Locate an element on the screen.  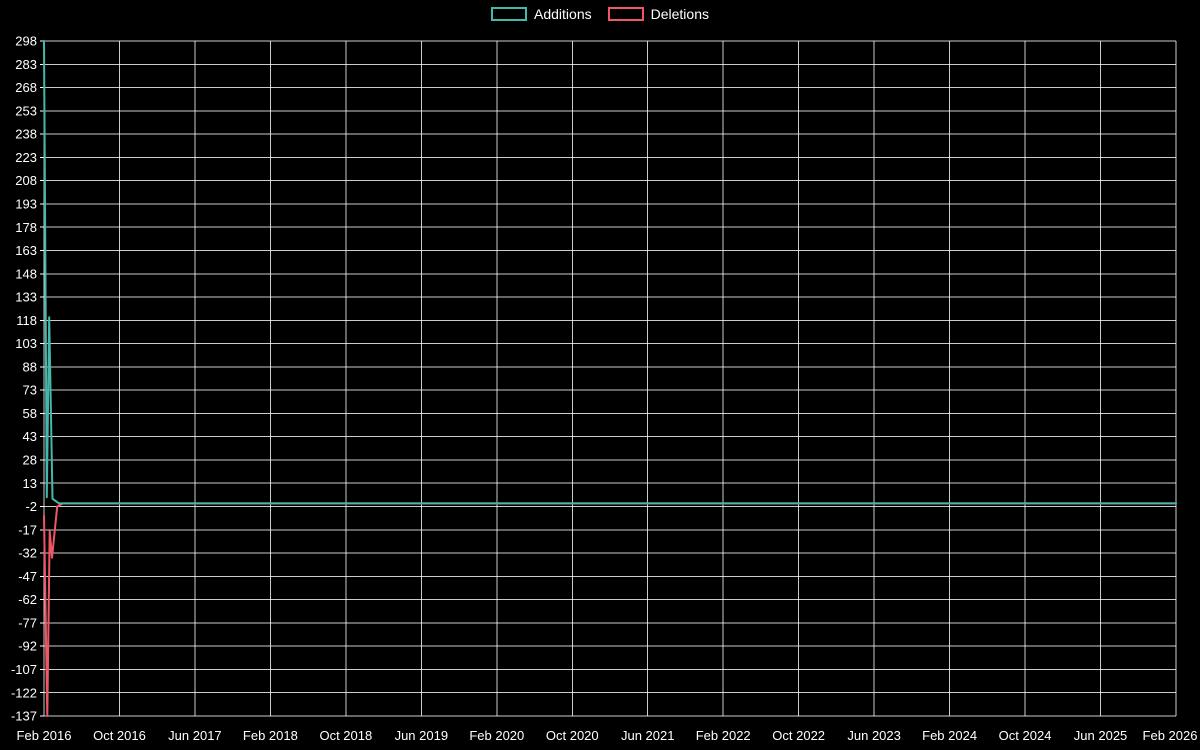
y-tick-label: 28 is located at coordinates (30, 460).